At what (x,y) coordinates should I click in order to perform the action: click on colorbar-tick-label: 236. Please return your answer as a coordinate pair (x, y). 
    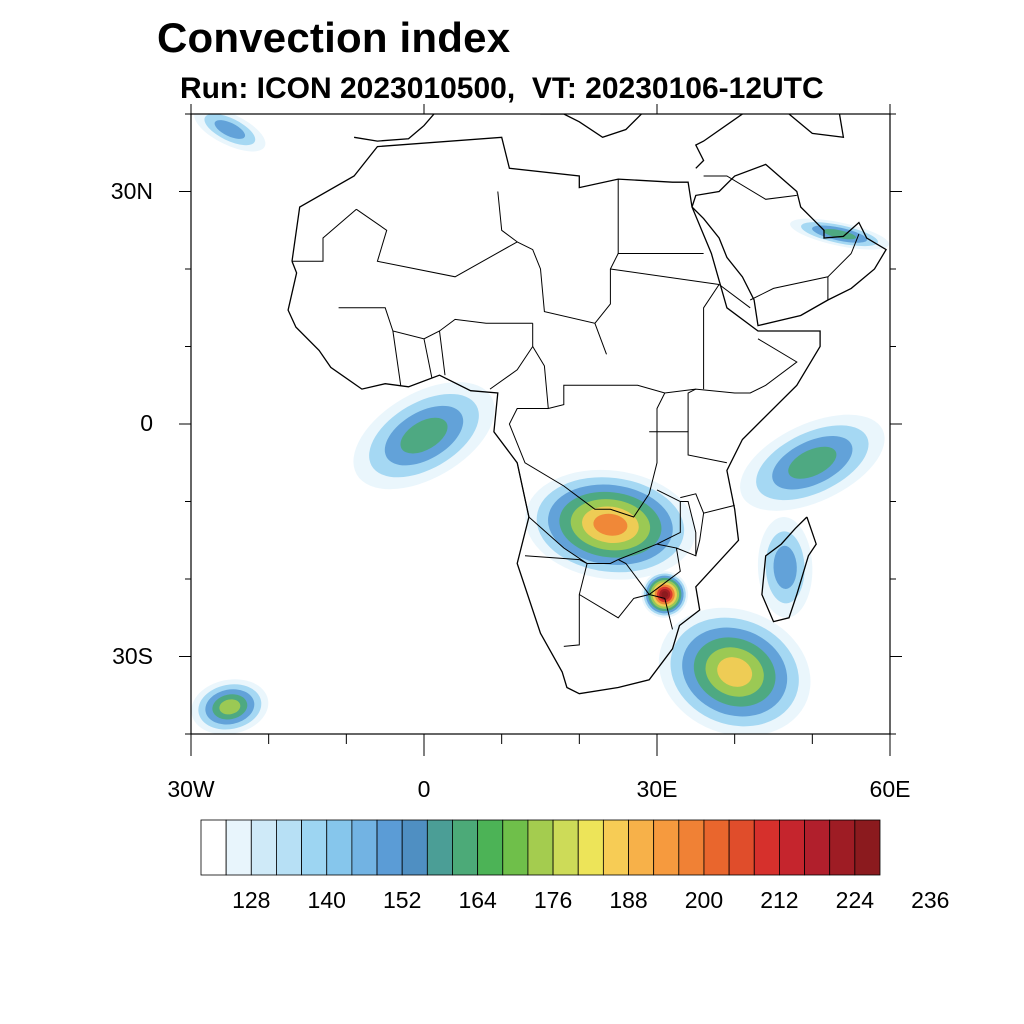
    Looking at the image, I should click on (930, 900).